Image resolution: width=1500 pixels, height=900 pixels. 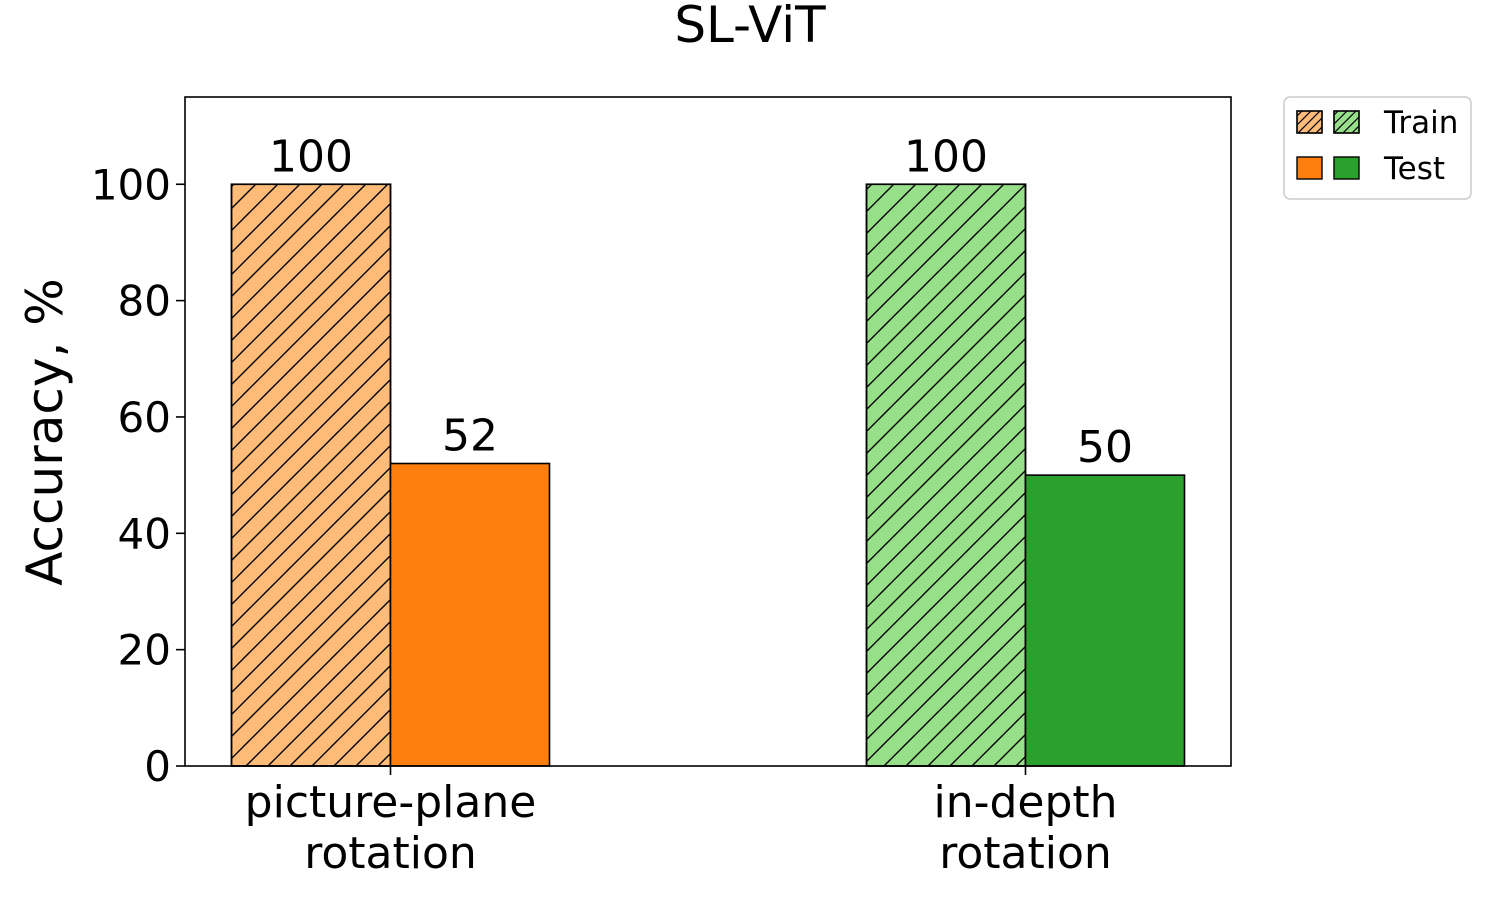 I want to click on legend: Train Test, so click(x=1377, y=148).